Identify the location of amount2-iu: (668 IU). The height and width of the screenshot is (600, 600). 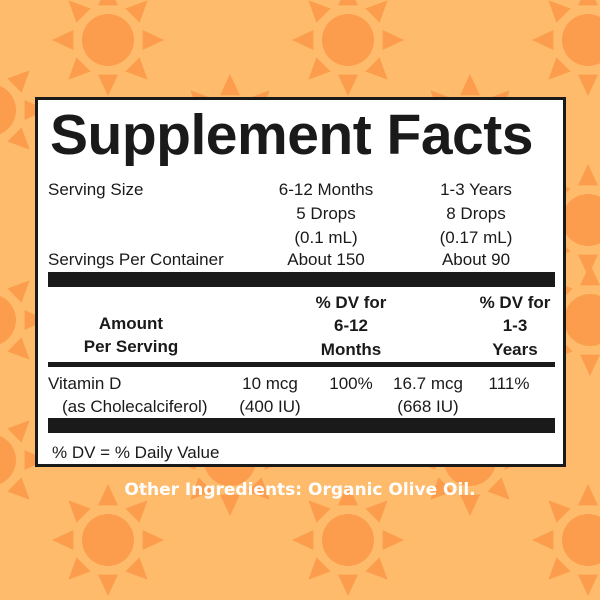
(428, 406).